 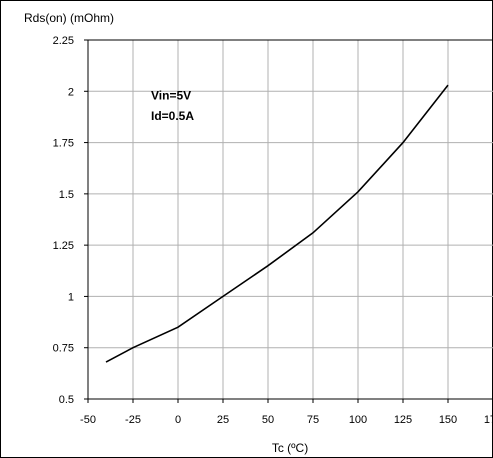 I want to click on y-tick-label: 2.25, so click(x=63, y=41).